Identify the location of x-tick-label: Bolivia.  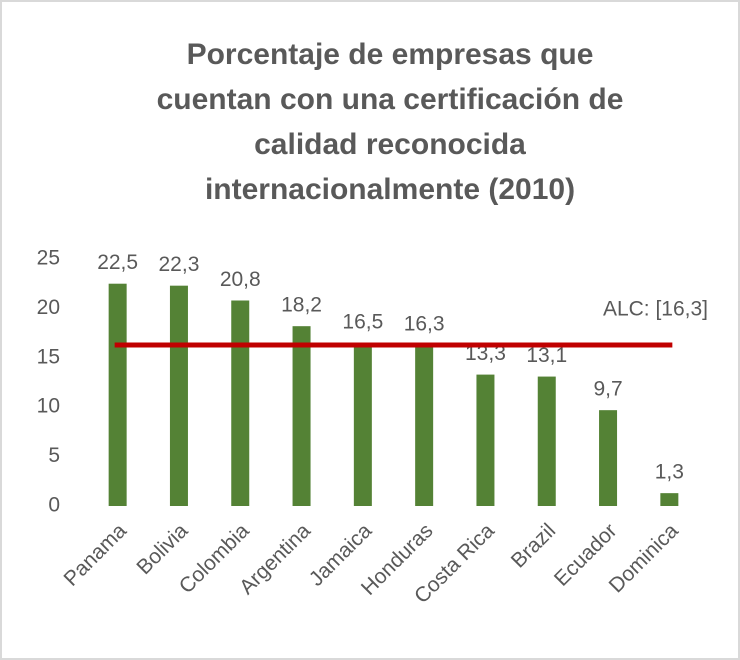
(162, 549).